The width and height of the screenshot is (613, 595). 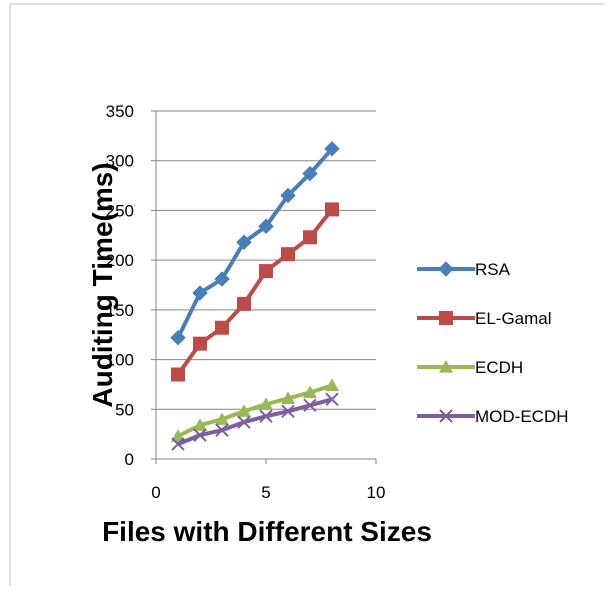 What do you see at coordinates (493, 269) in the screenshot?
I see `legend-label: RSA` at bounding box center [493, 269].